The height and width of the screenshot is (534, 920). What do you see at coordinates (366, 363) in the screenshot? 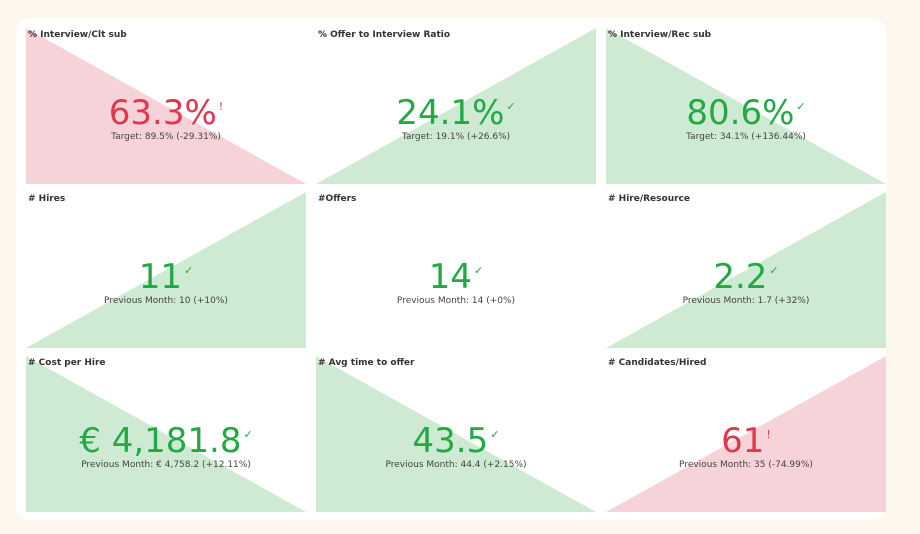
I see `kpi-title: # Avg time to offer` at bounding box center [366, 363].